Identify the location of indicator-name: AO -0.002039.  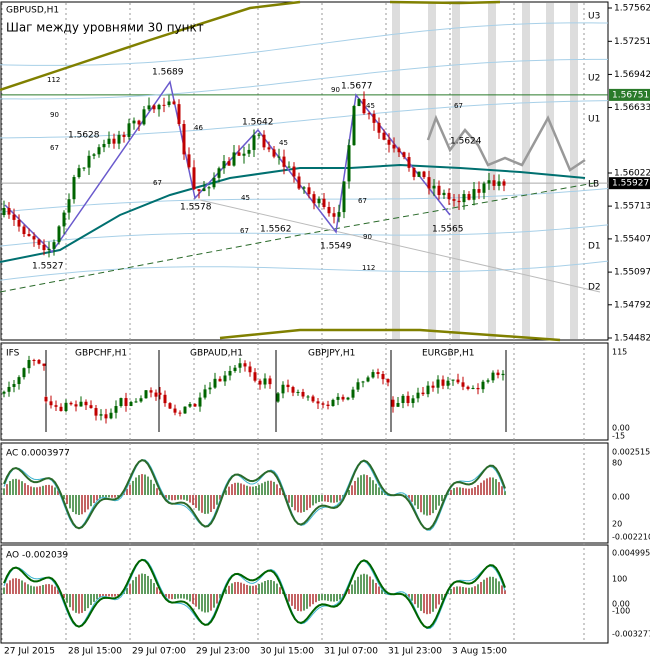
(37, 556).